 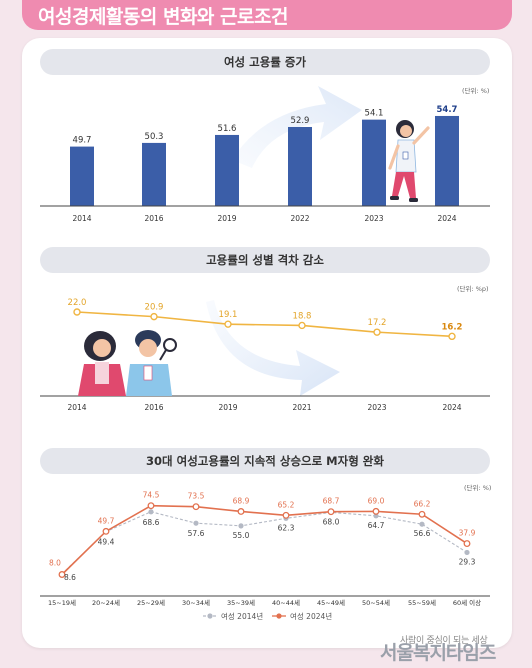 What do you see at coordinates (331, 521) in the screenshot?
I see `chart3-value-label: 68.0` at bounding box center [331, 521].